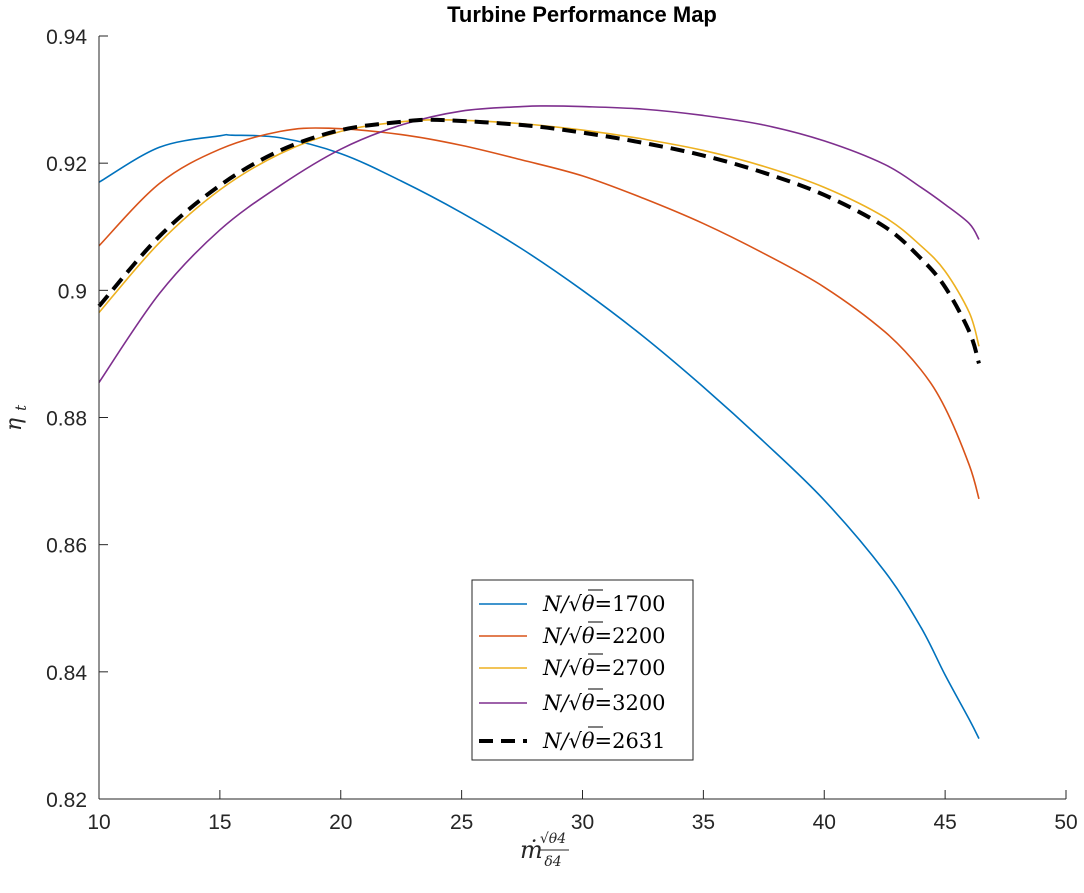 This screenshot has height=893, width=1084. What do you see at coordinates (66, 419) in the screenshot?
I see `y-tick-label: 0.88` at bounding box center [66, 419].